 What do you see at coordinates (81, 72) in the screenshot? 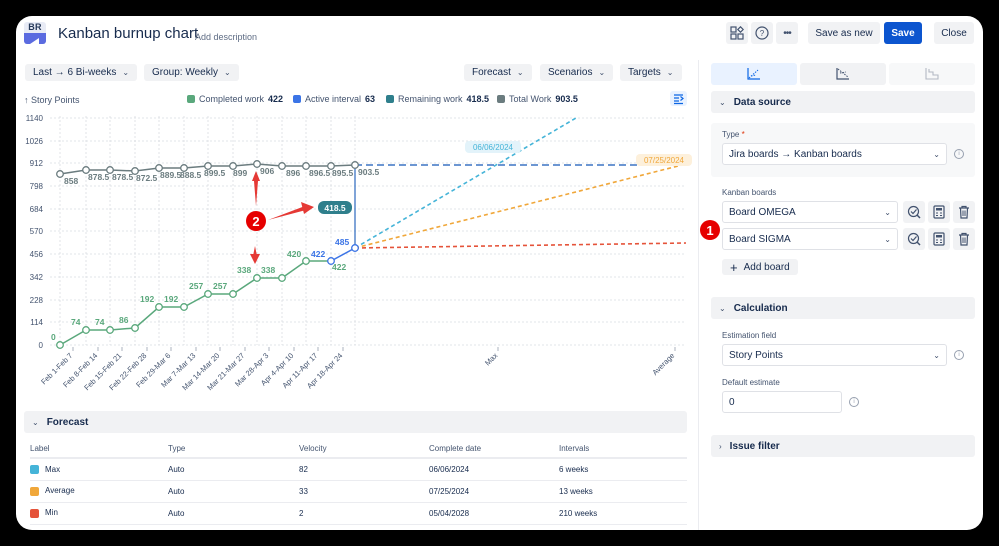
I see `range-dropdown: Last → 6 Bi-weeks ⌄` at bounding box center [81, 72].